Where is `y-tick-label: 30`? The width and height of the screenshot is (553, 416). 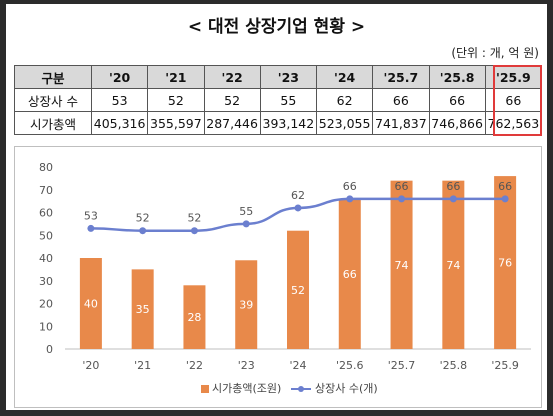
y-tick-label: 30 is located at coordinates (46, 281).